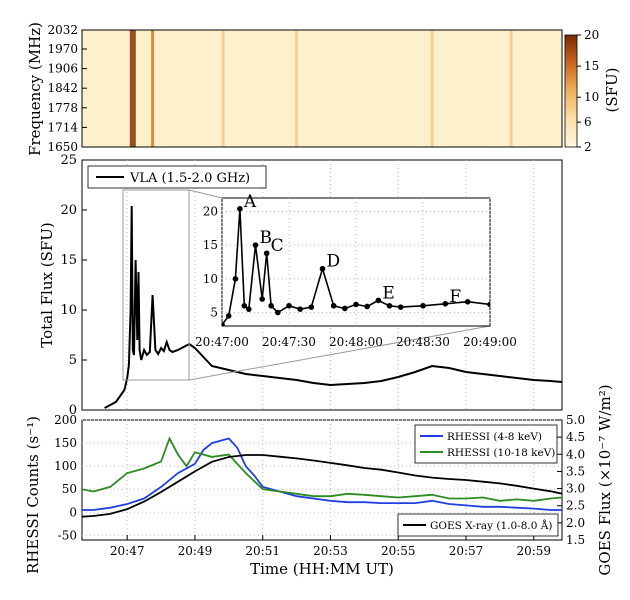 The height and width of the screenshot is (600, 630). What do you see at coordinates (73, 512) in the screenshot?
I see `rhessi-y-tick-label: 0` at bounding box center [73, 512].